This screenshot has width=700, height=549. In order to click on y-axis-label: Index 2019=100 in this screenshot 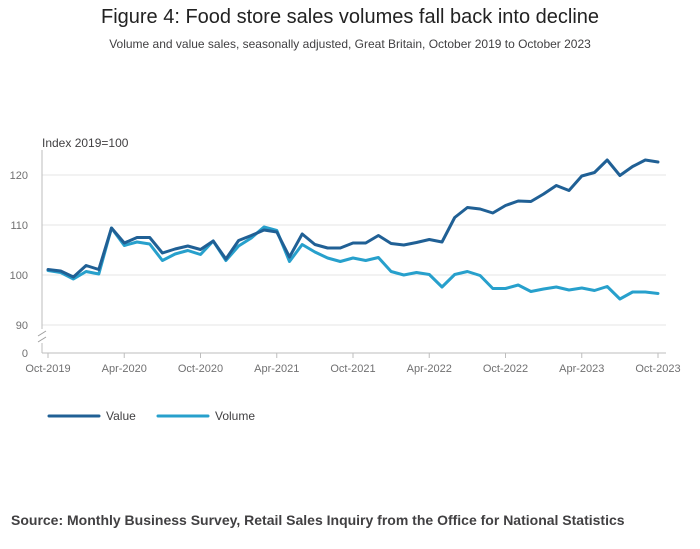, I will do `click(85, 143)`.